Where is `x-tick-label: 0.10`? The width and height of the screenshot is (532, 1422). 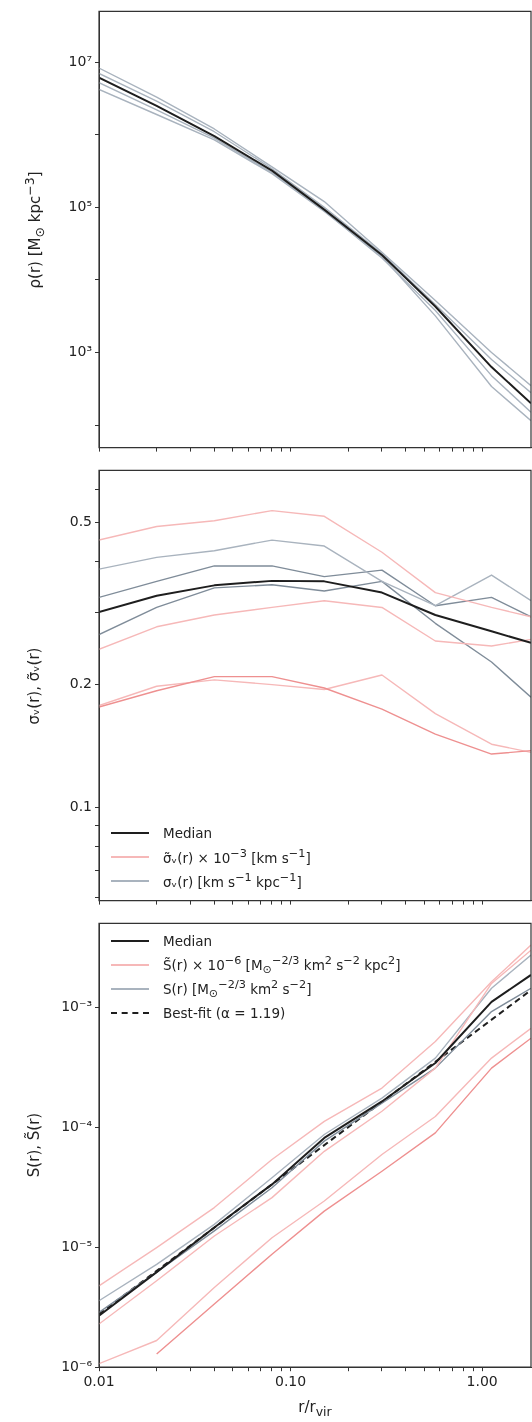 x-tick-label: 0.10 is located at coordinates (290, 1381).